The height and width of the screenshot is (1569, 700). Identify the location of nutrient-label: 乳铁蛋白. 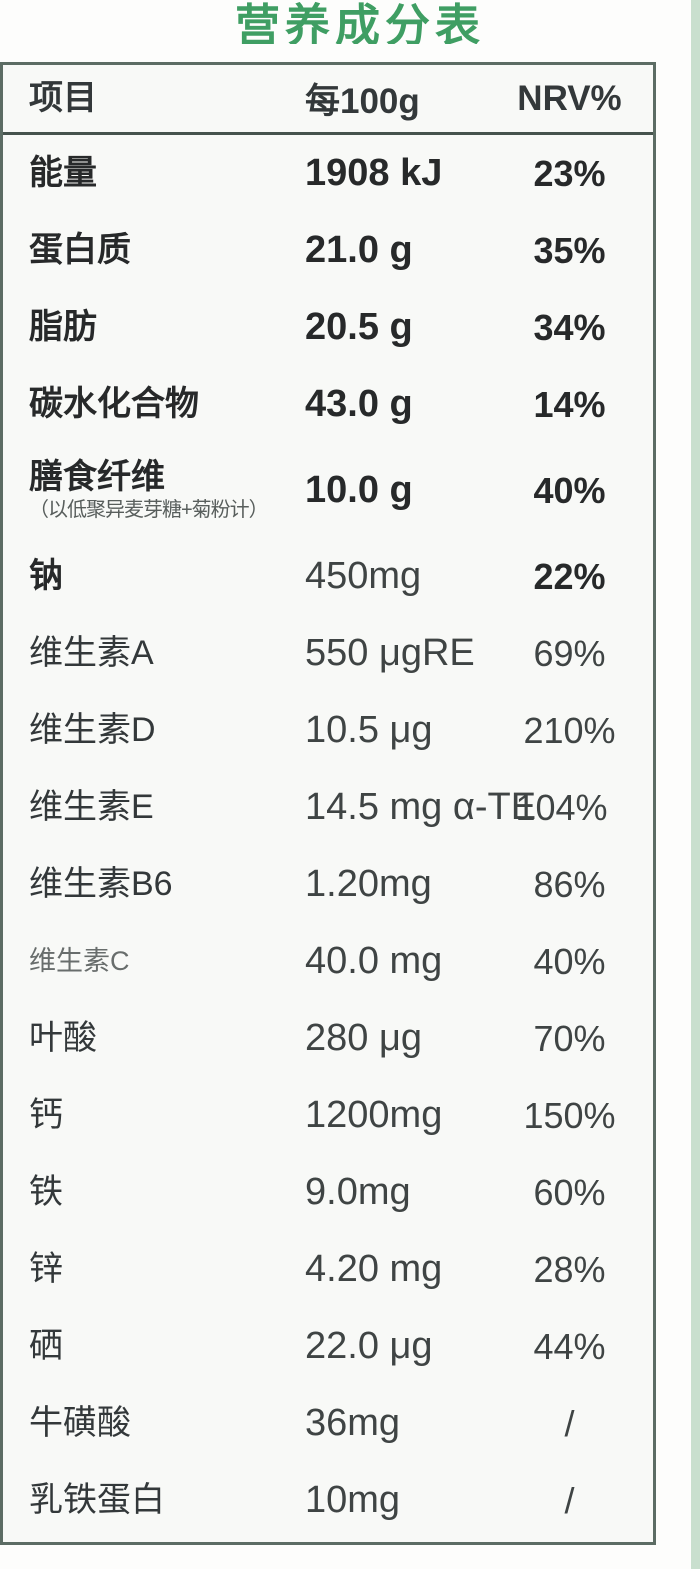
(97, 1499).